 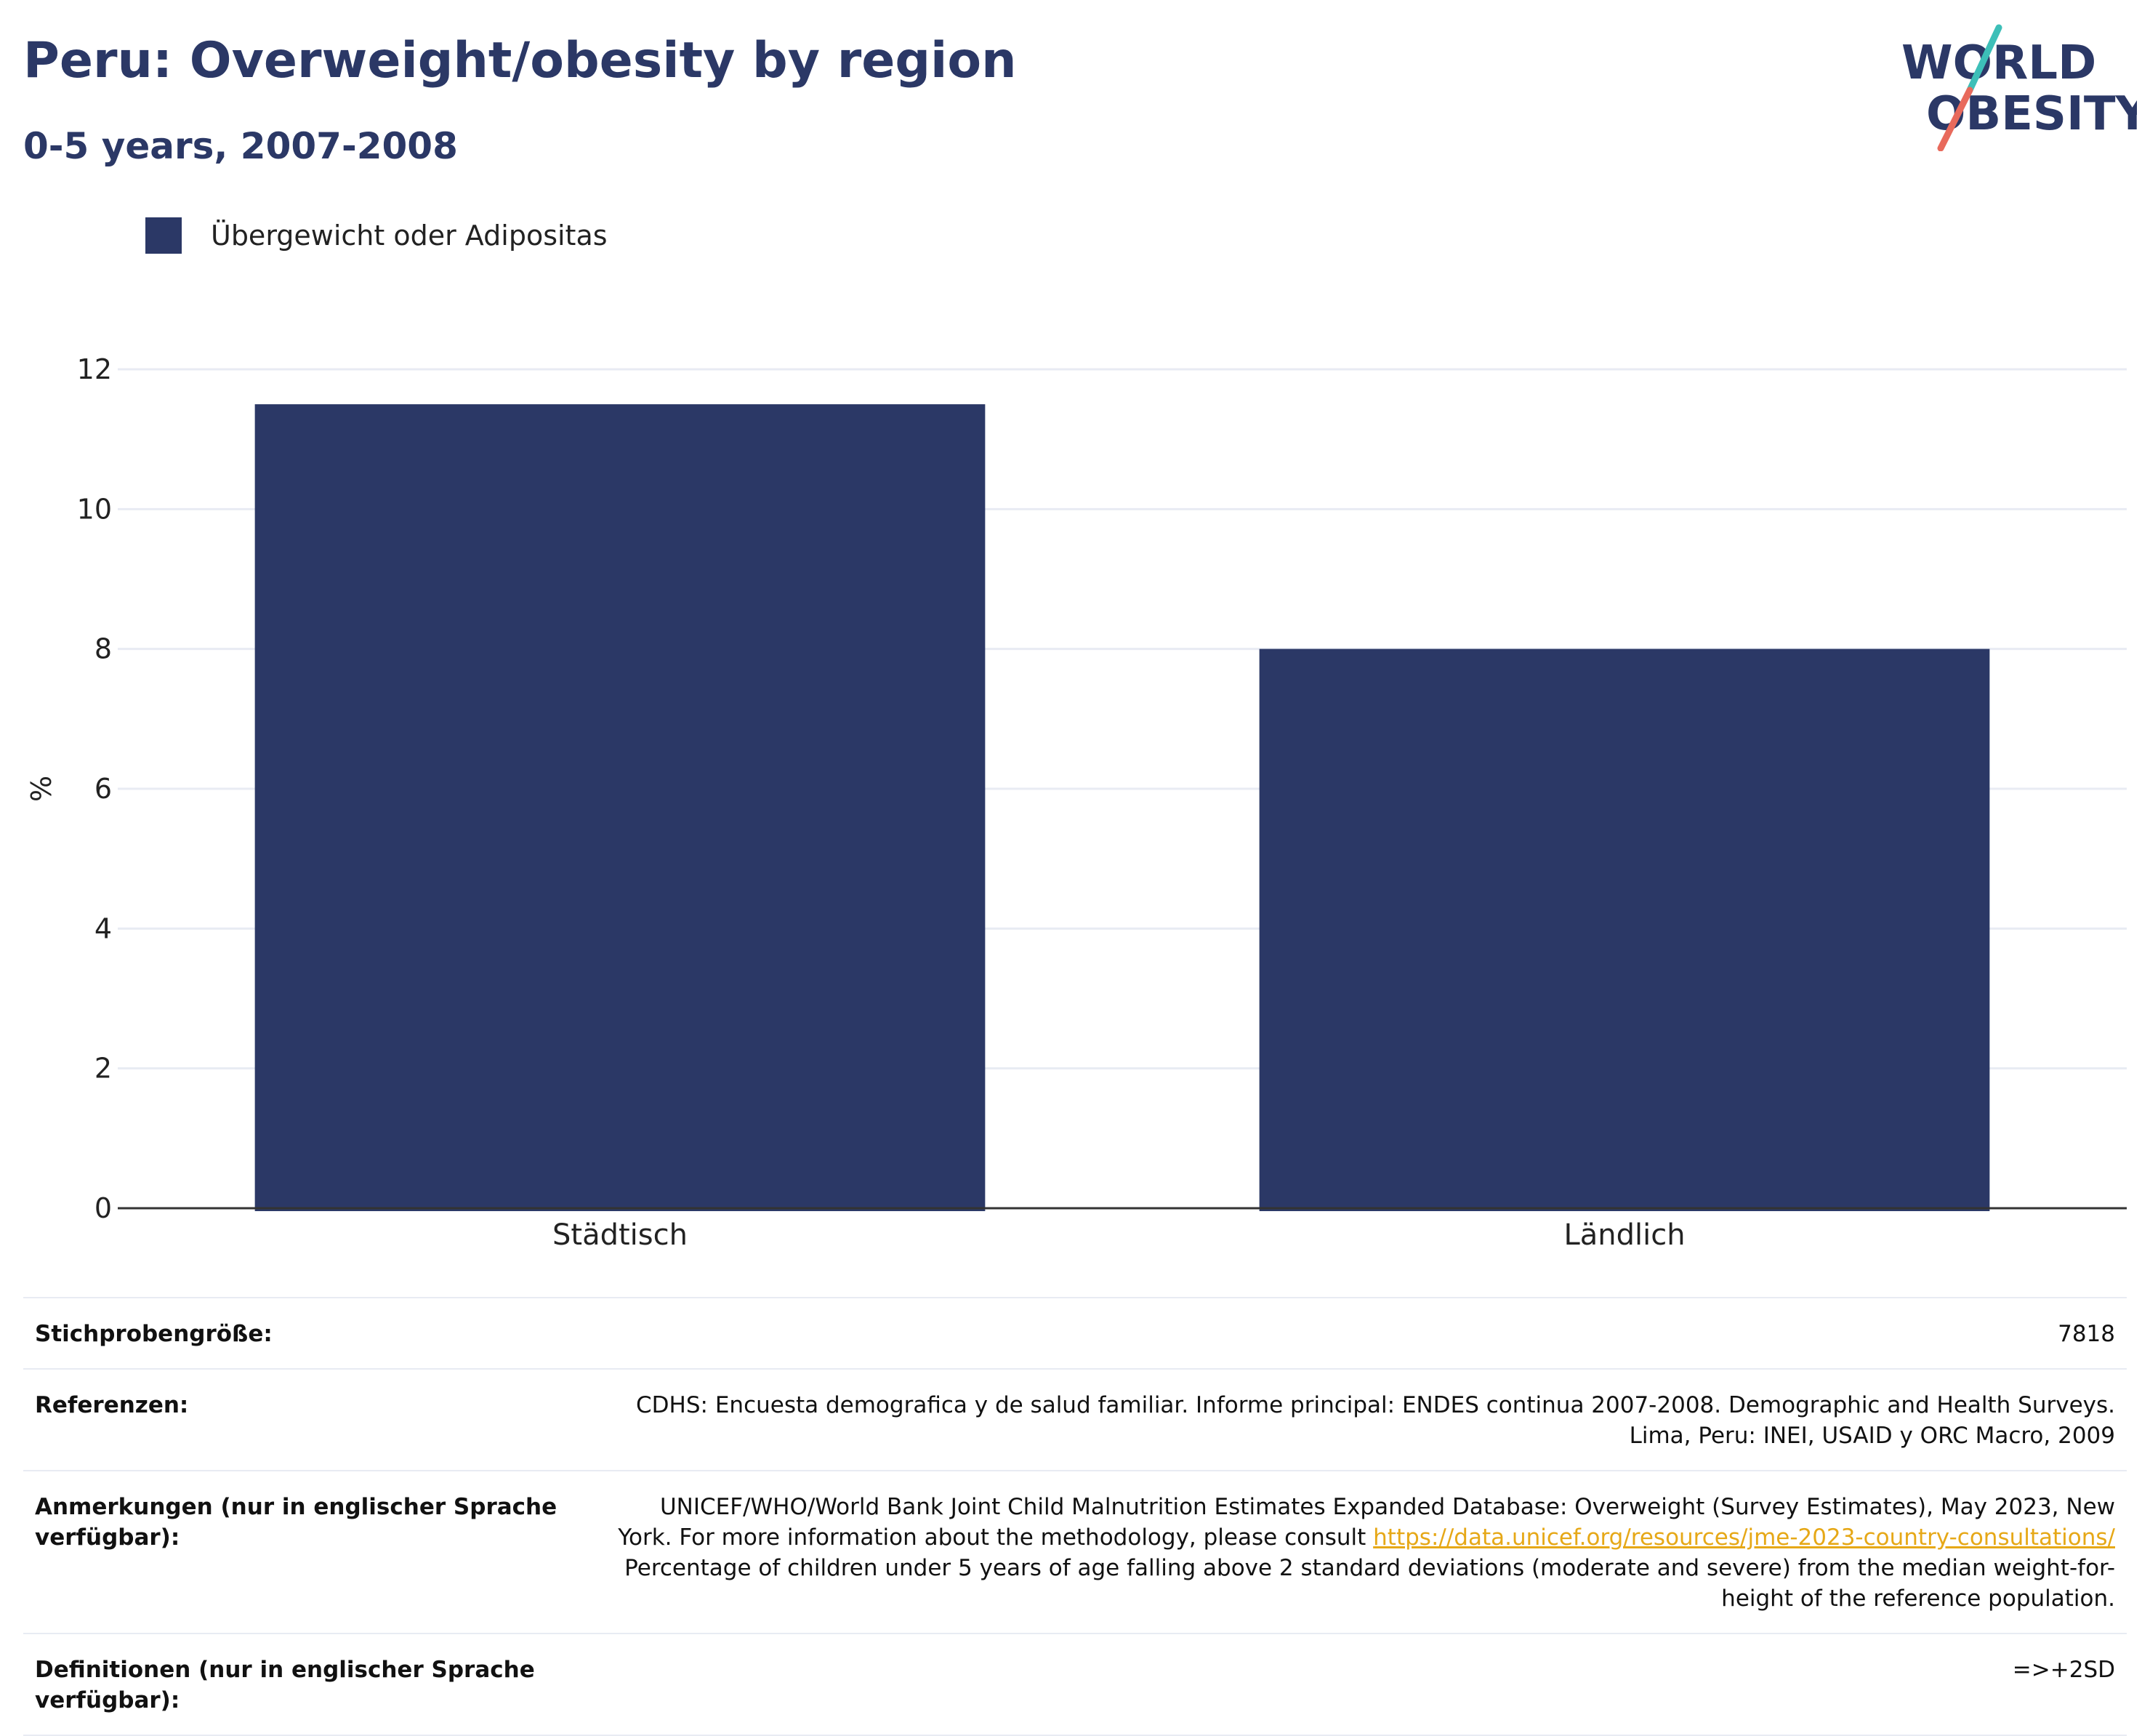 I want to click on x-category-label: Städtisch, so click(x=620, y=1235).